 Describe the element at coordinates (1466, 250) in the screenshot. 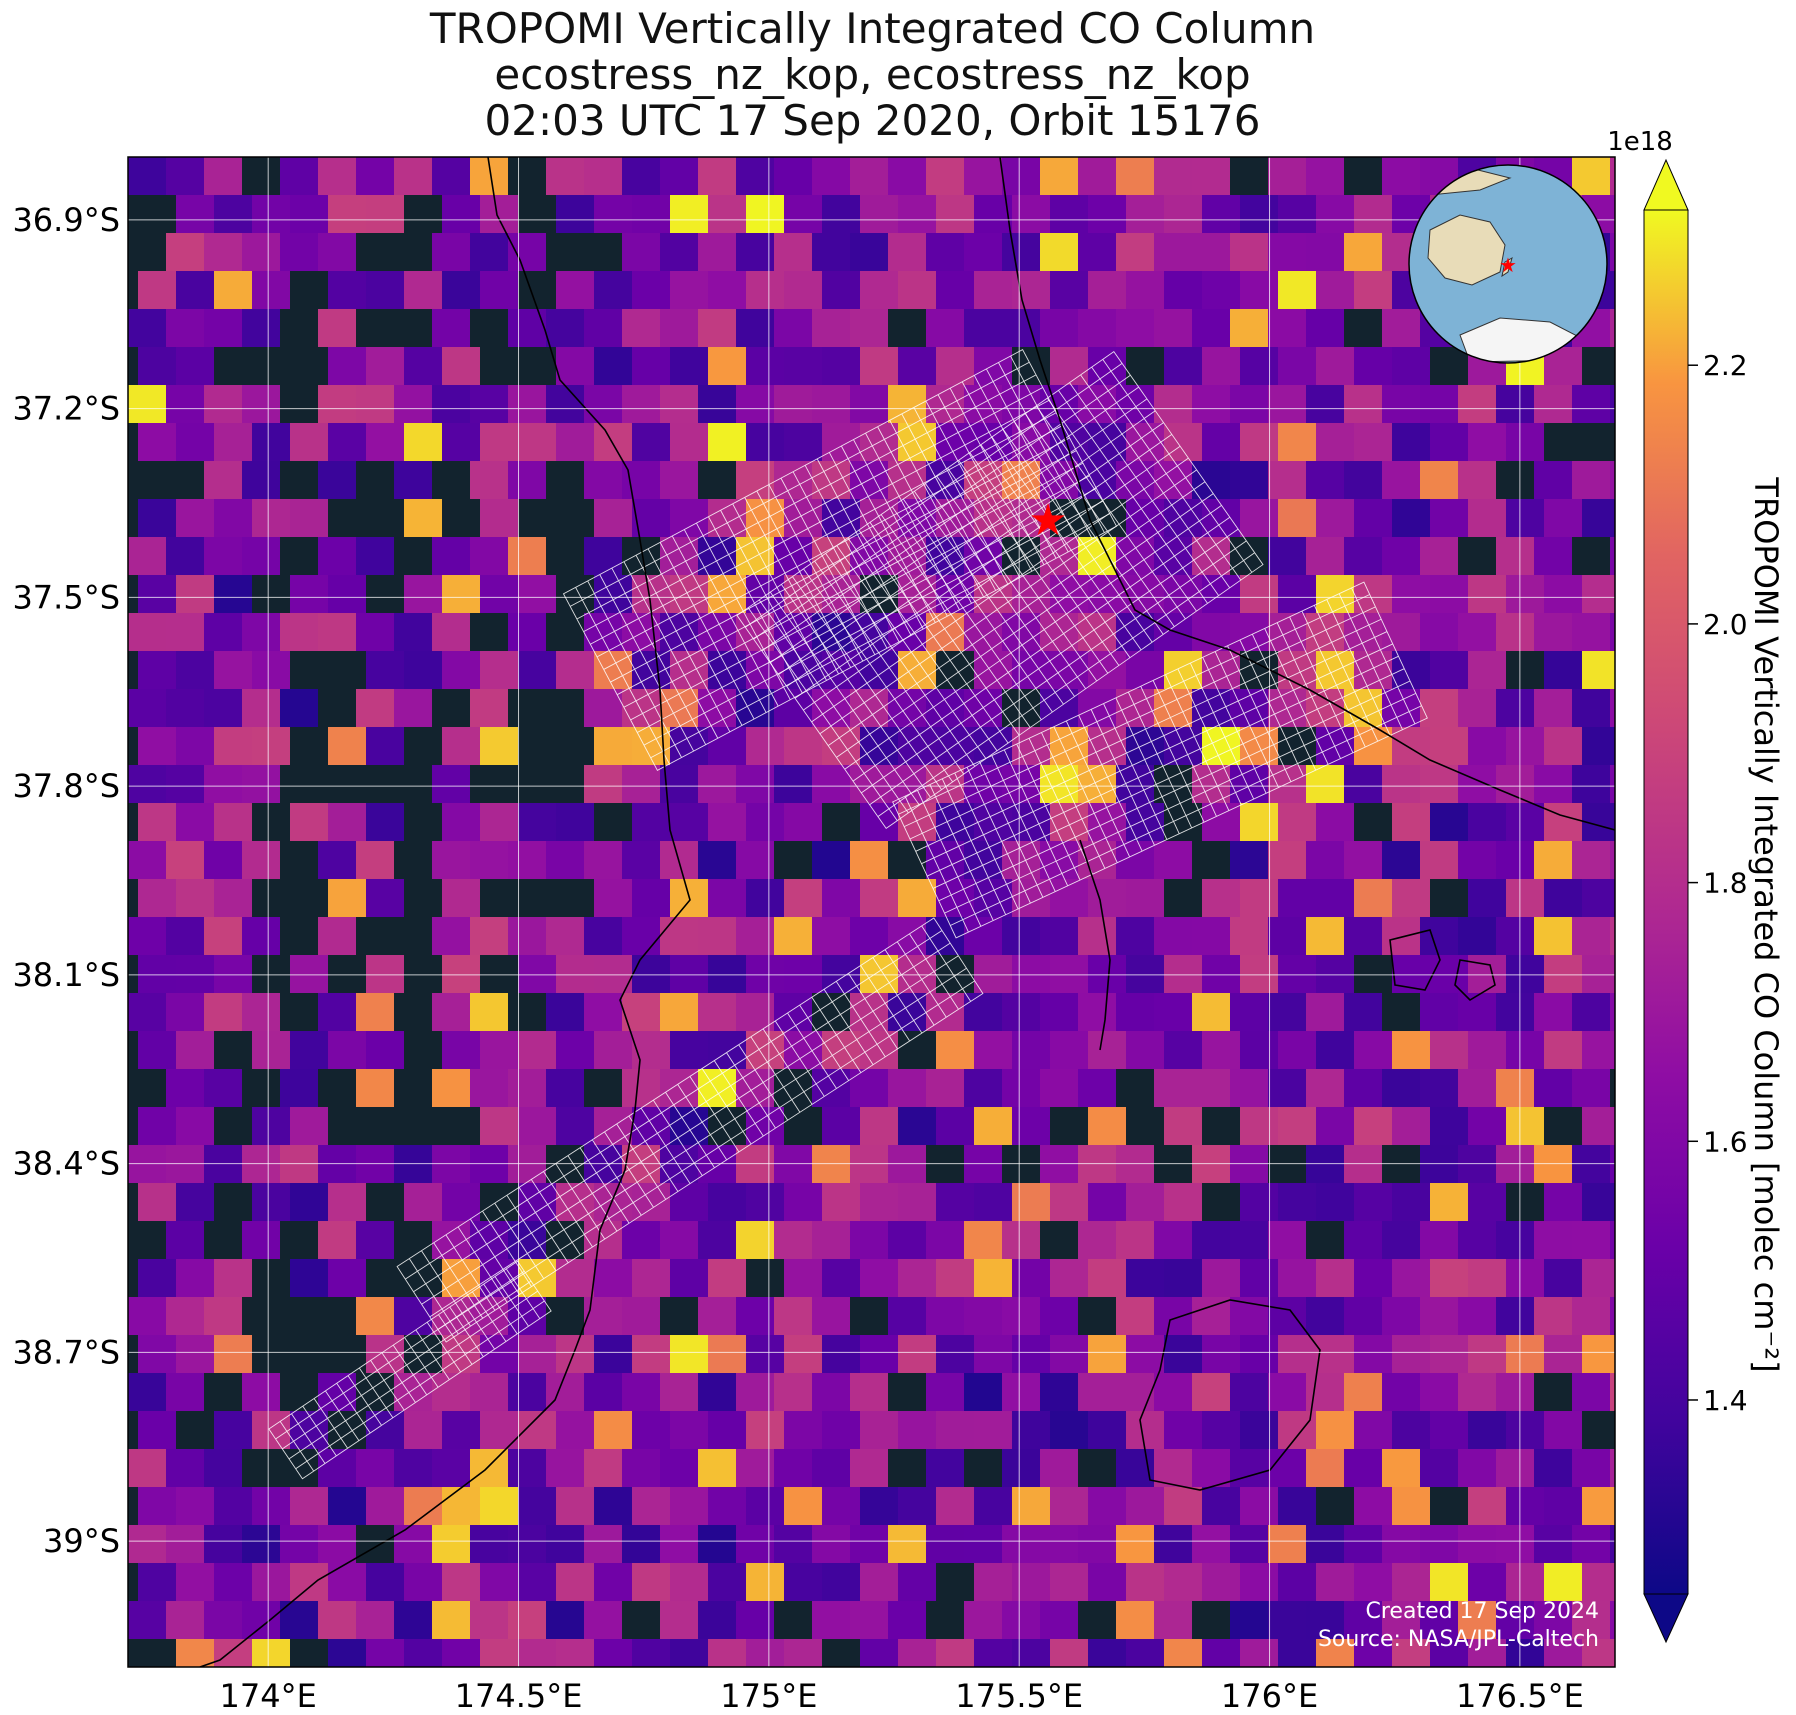

I see `globe-australia` at that location.